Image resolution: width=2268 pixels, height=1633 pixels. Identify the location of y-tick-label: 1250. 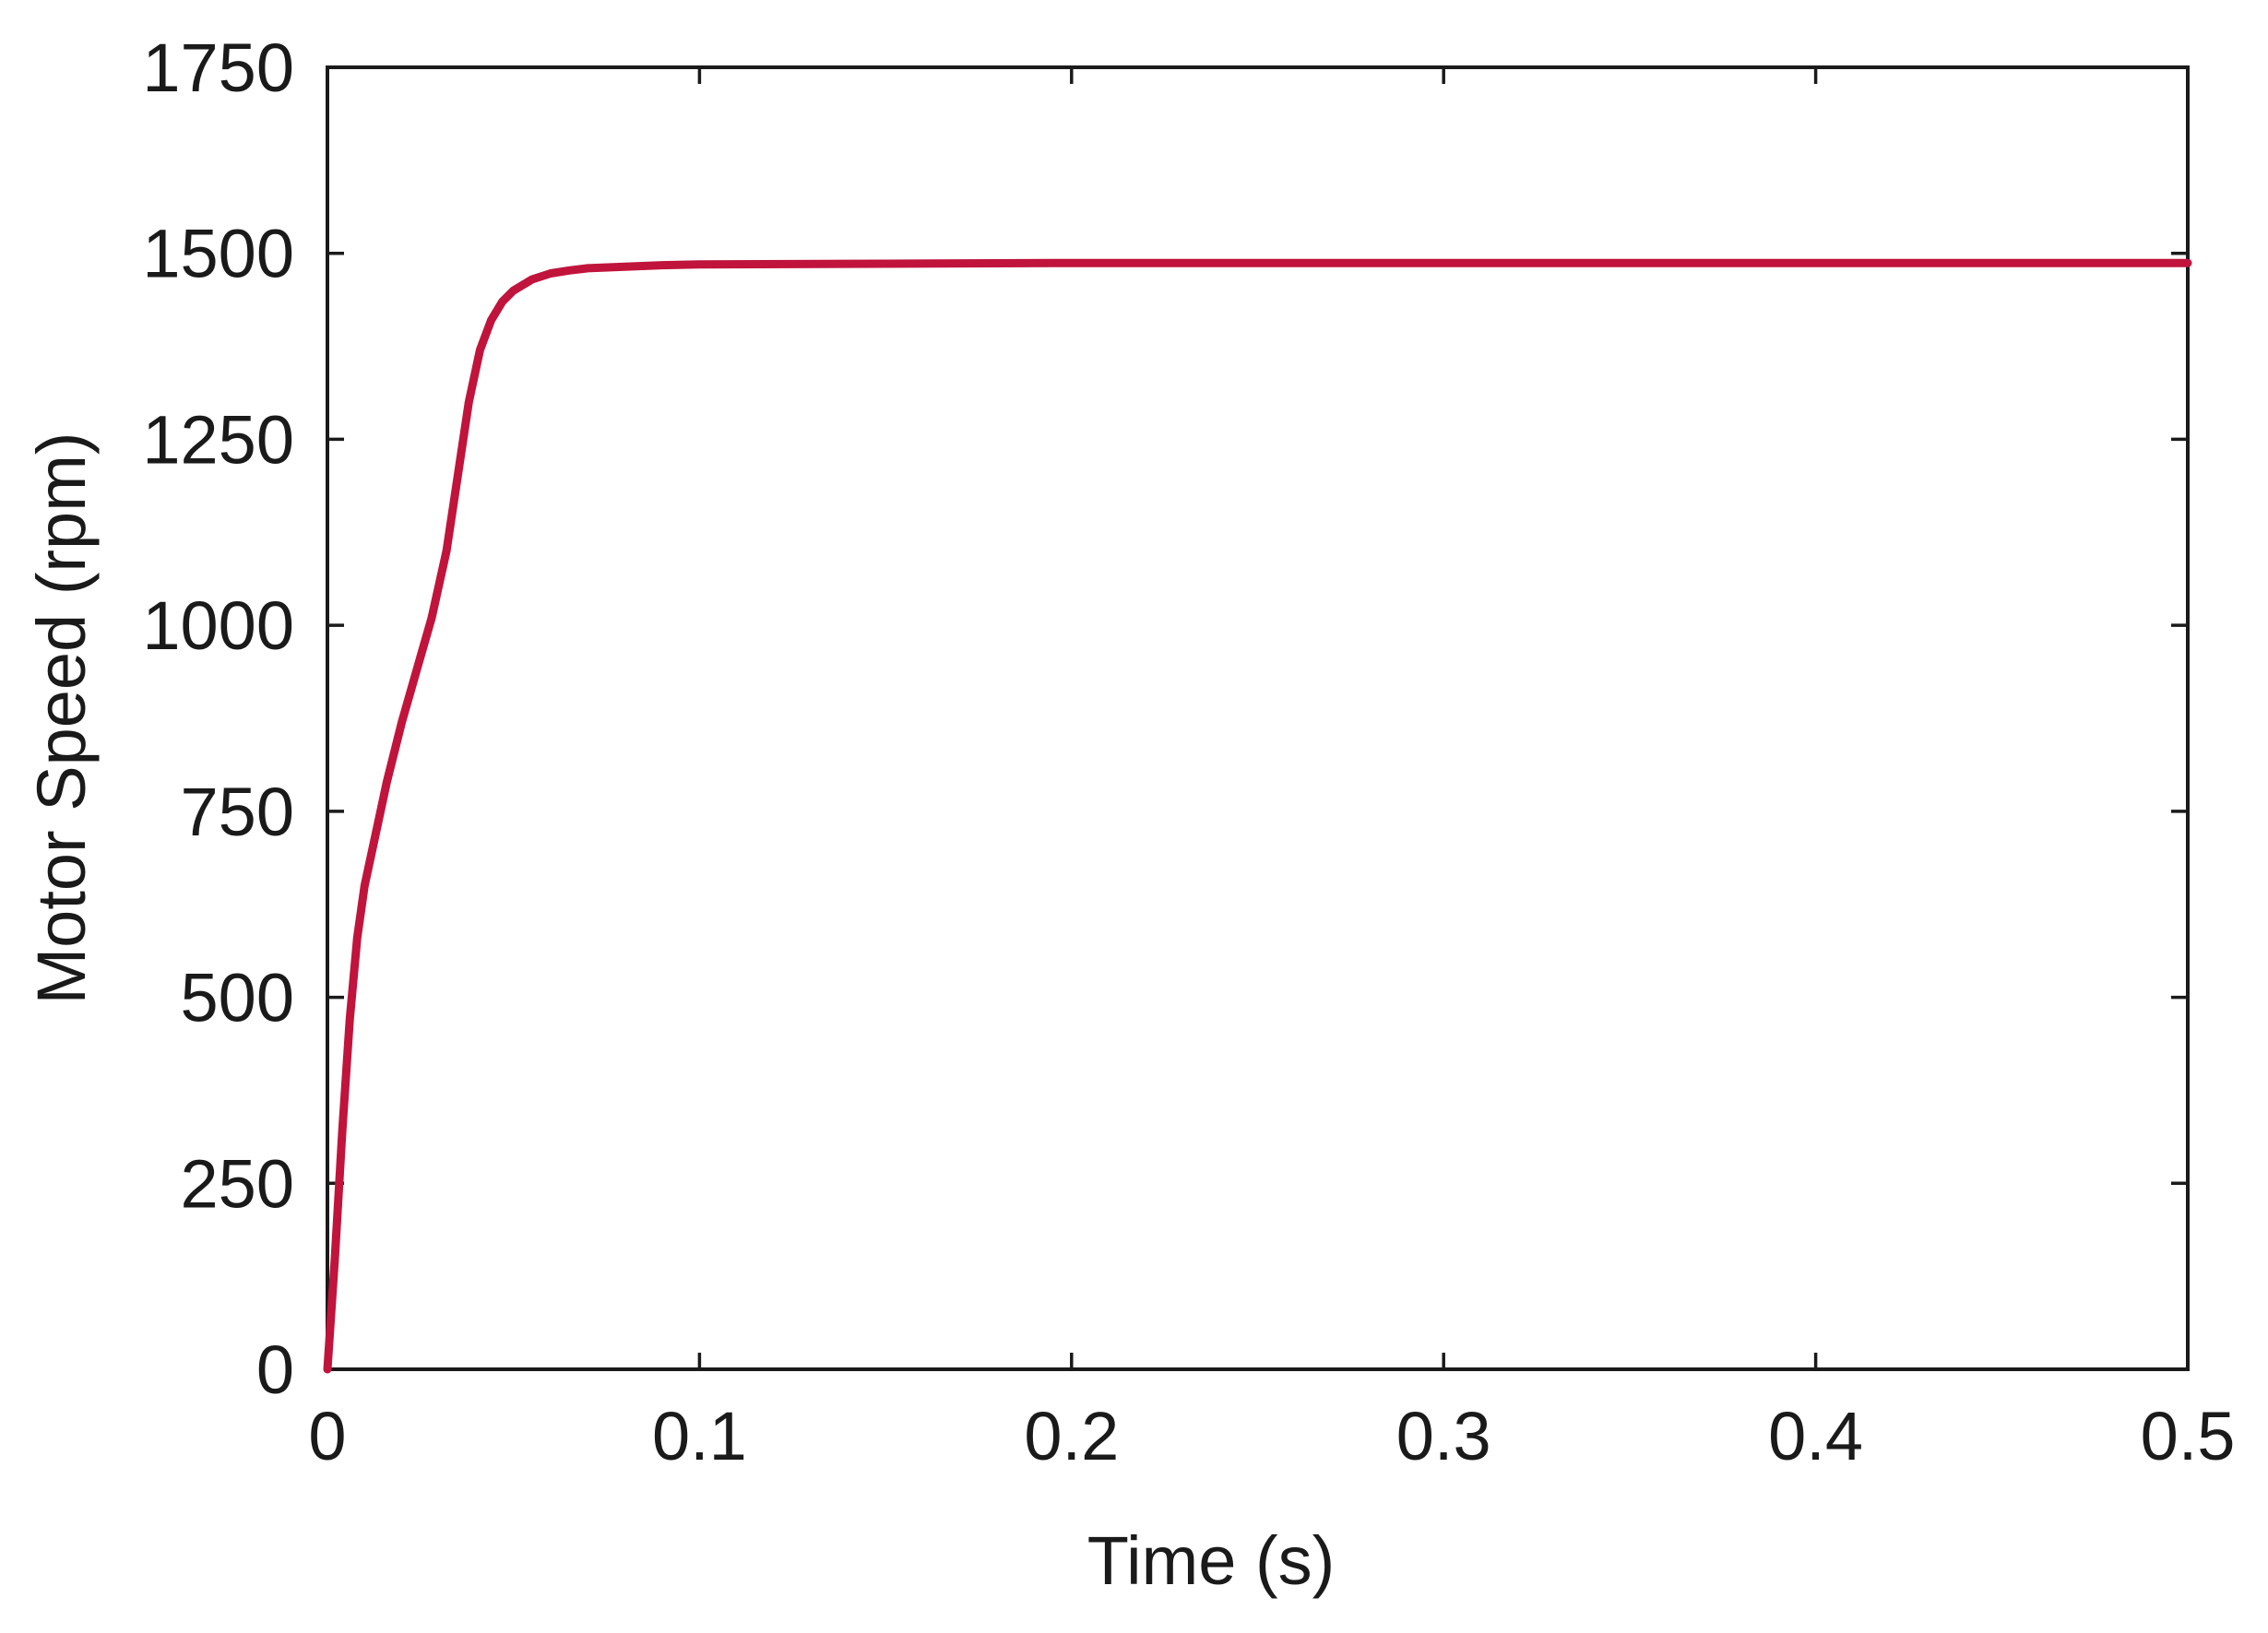
(218, 440).